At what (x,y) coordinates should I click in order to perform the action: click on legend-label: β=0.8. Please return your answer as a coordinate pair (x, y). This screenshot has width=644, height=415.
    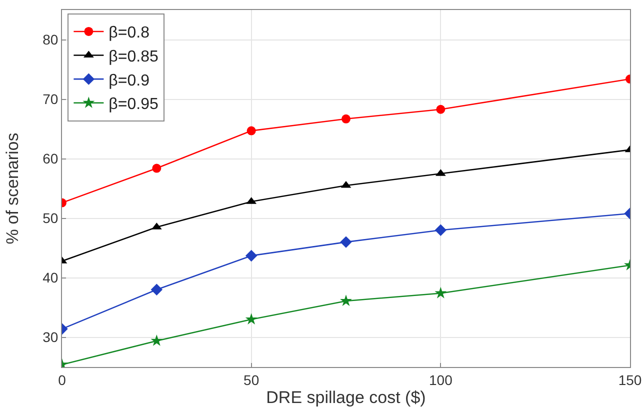
    Looking at the image, I should click on (129, 33).